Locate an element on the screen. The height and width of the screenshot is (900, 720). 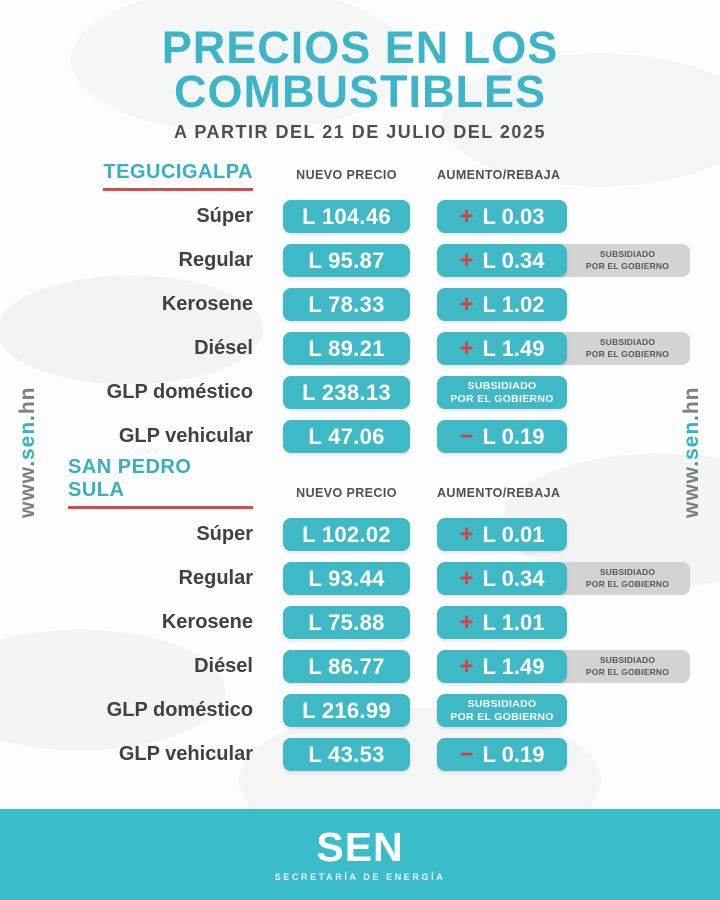
table-row: Súper L 104.46 + L 0.03 is located at coordinates (394, 217).